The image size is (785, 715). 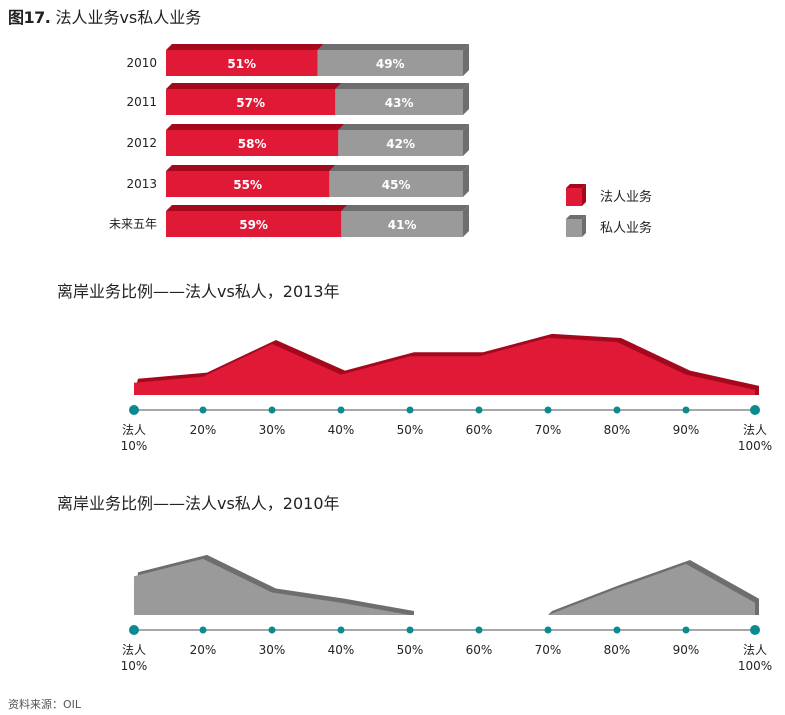 What do you see at coordinates (141, 102) in the screenshot?
I see `bar-category-label: 2011` at bounding box center [141, 102].